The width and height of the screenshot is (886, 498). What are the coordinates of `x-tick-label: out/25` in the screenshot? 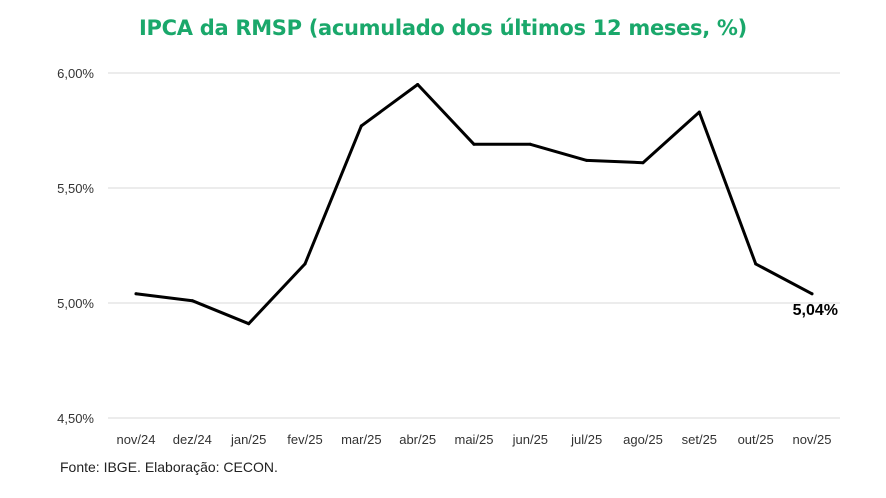 It's located at (756, 439).